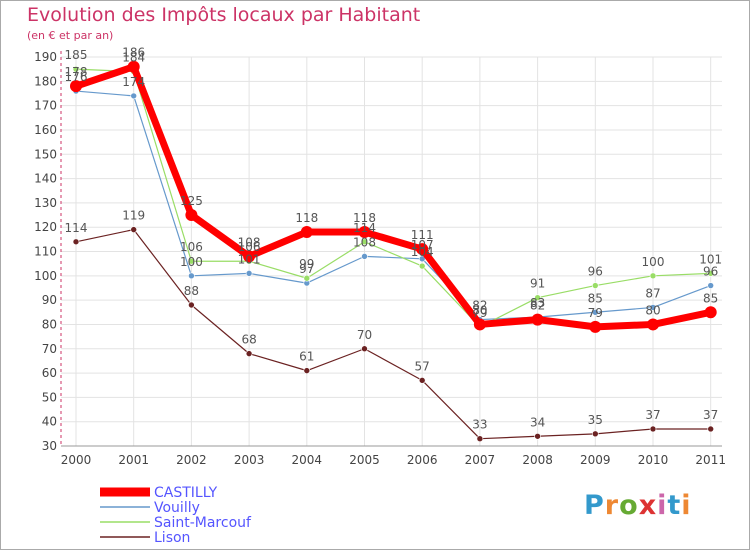 The image size is (750, 550). I want to click on data-label-castilly: 178, so click(76, 72).